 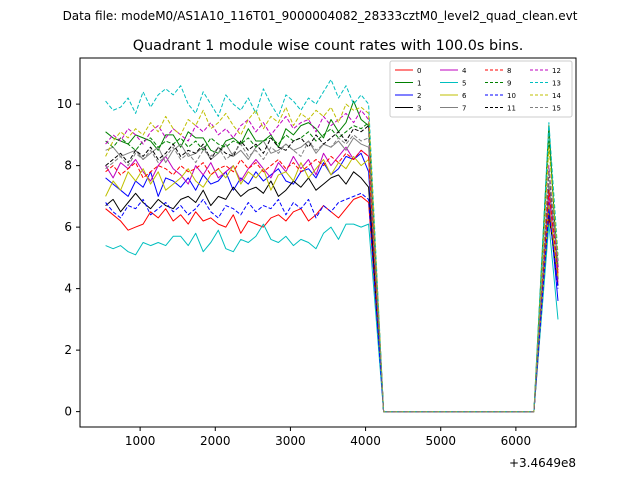 I want to click on y-tick-label: 4, so click(x=68, y=289).